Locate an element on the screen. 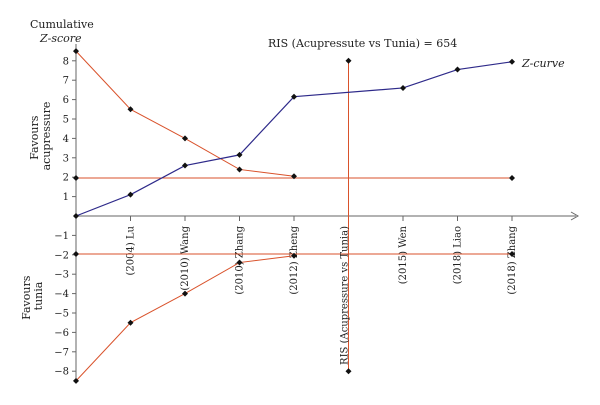  favours-bottom-line1: Favours is located at coordinates (26, 297).